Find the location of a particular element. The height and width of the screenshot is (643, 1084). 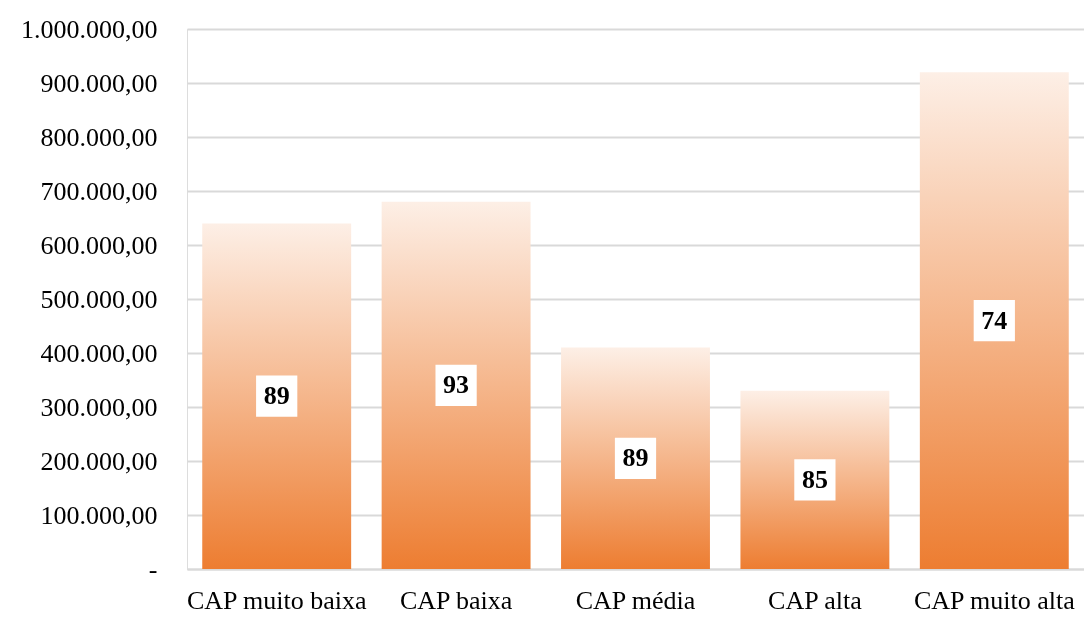

y-tick-label: 900.000,00 is located at coordinates (99, 83).